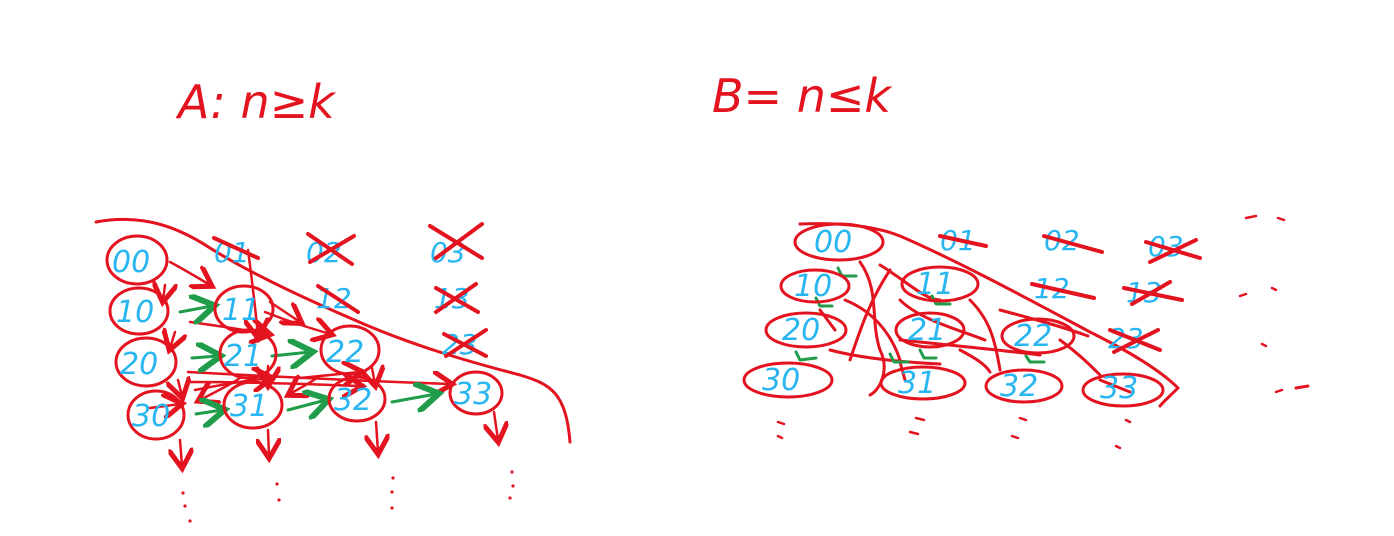  I want to click on panel-a-boundary-curve, so click(333, 330).